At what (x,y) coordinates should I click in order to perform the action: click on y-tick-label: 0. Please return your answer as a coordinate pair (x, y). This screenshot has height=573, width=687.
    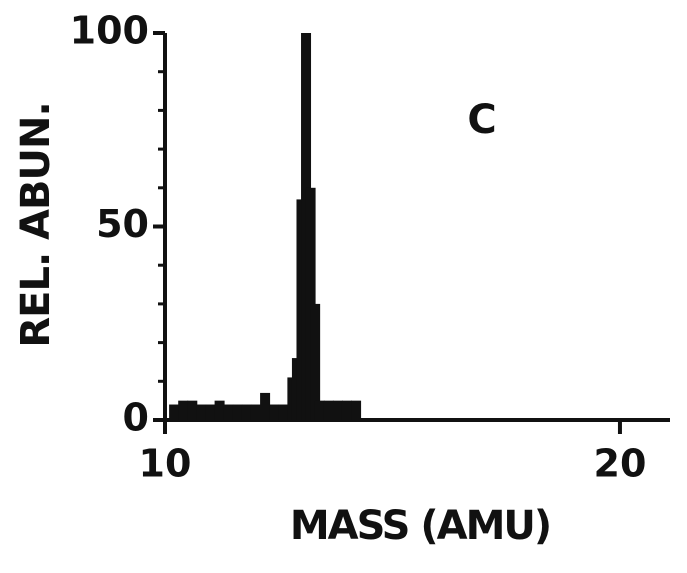
    Looking at the image, I should click on (136, 418).